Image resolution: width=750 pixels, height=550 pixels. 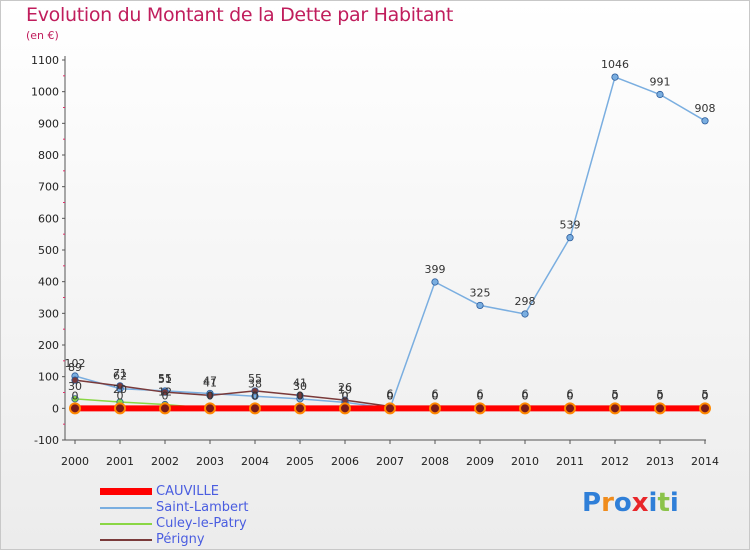 I want to click on data-label: 20, so click(x=120, y=389).